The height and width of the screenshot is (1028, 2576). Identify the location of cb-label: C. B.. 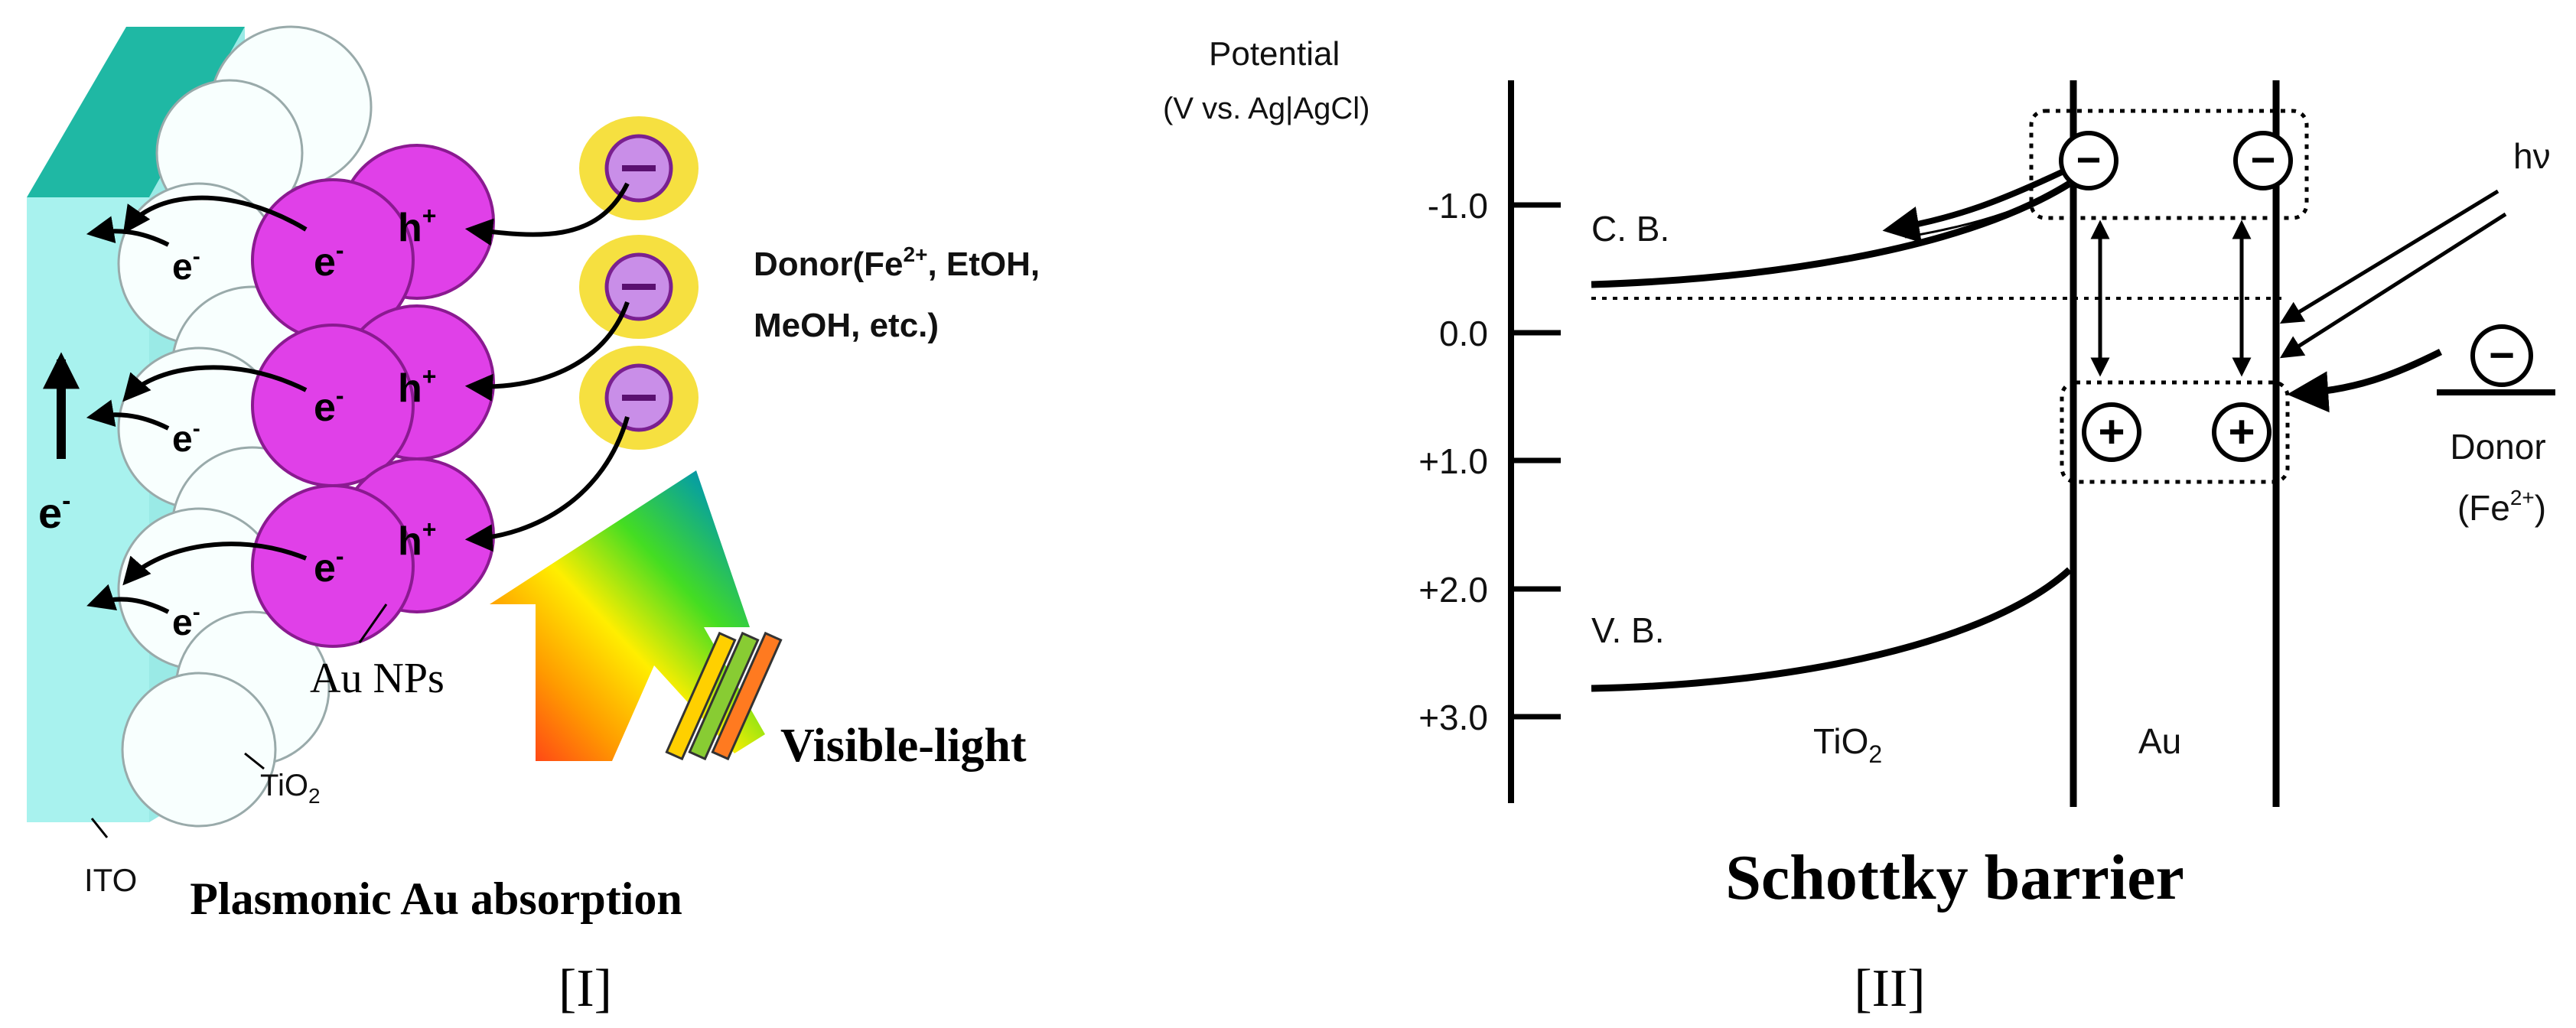
(1630, 229).